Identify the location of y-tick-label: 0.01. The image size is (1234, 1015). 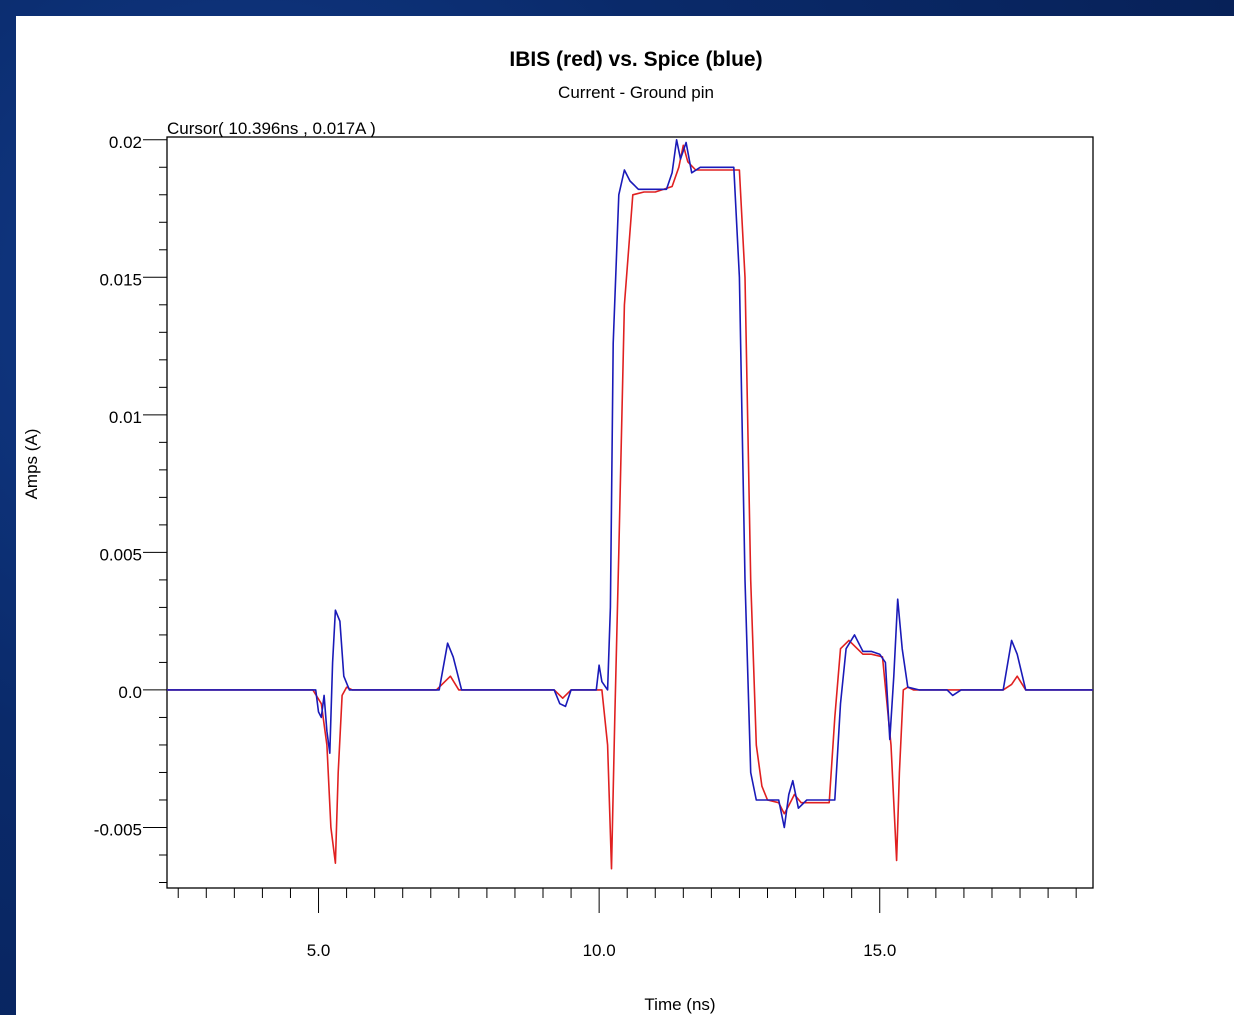
(125, 417).